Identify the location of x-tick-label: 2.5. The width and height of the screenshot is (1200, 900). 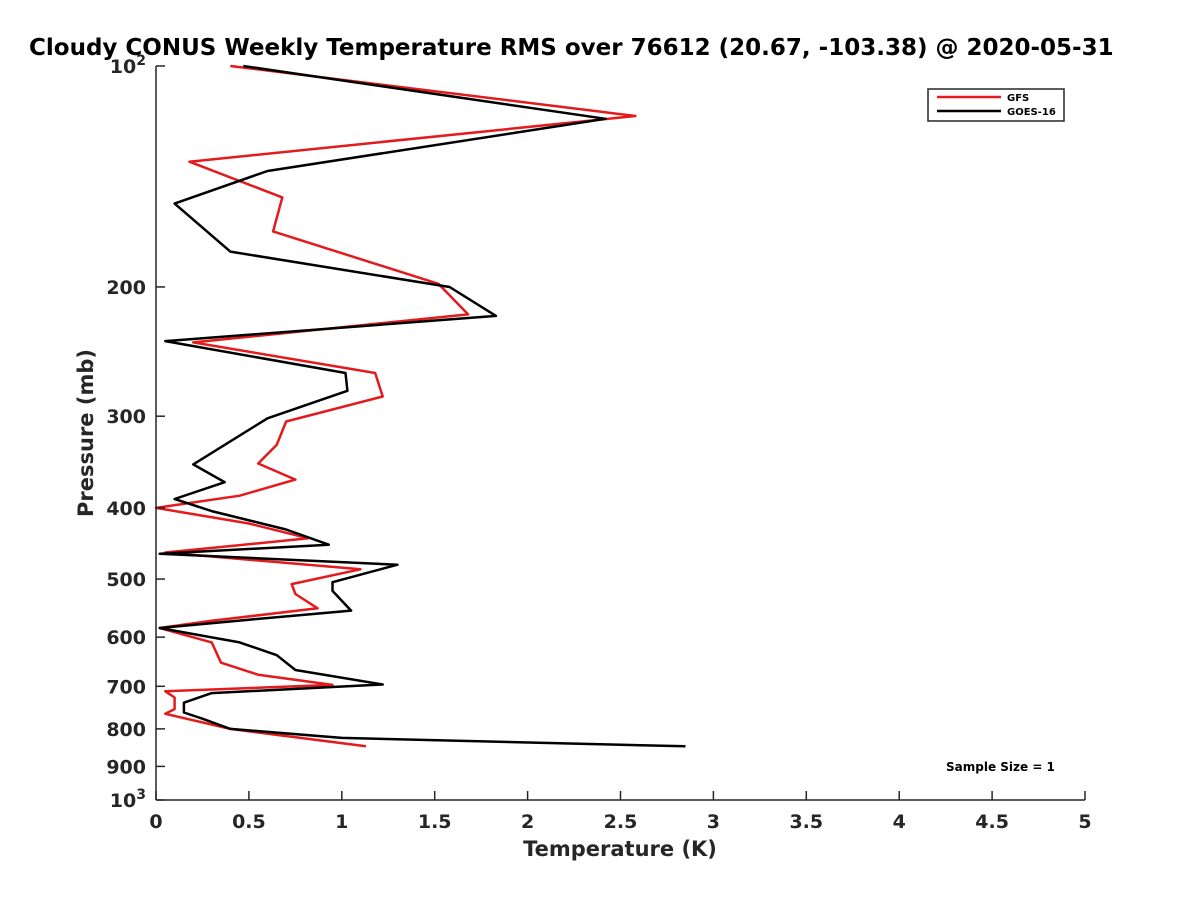
(621, 822).